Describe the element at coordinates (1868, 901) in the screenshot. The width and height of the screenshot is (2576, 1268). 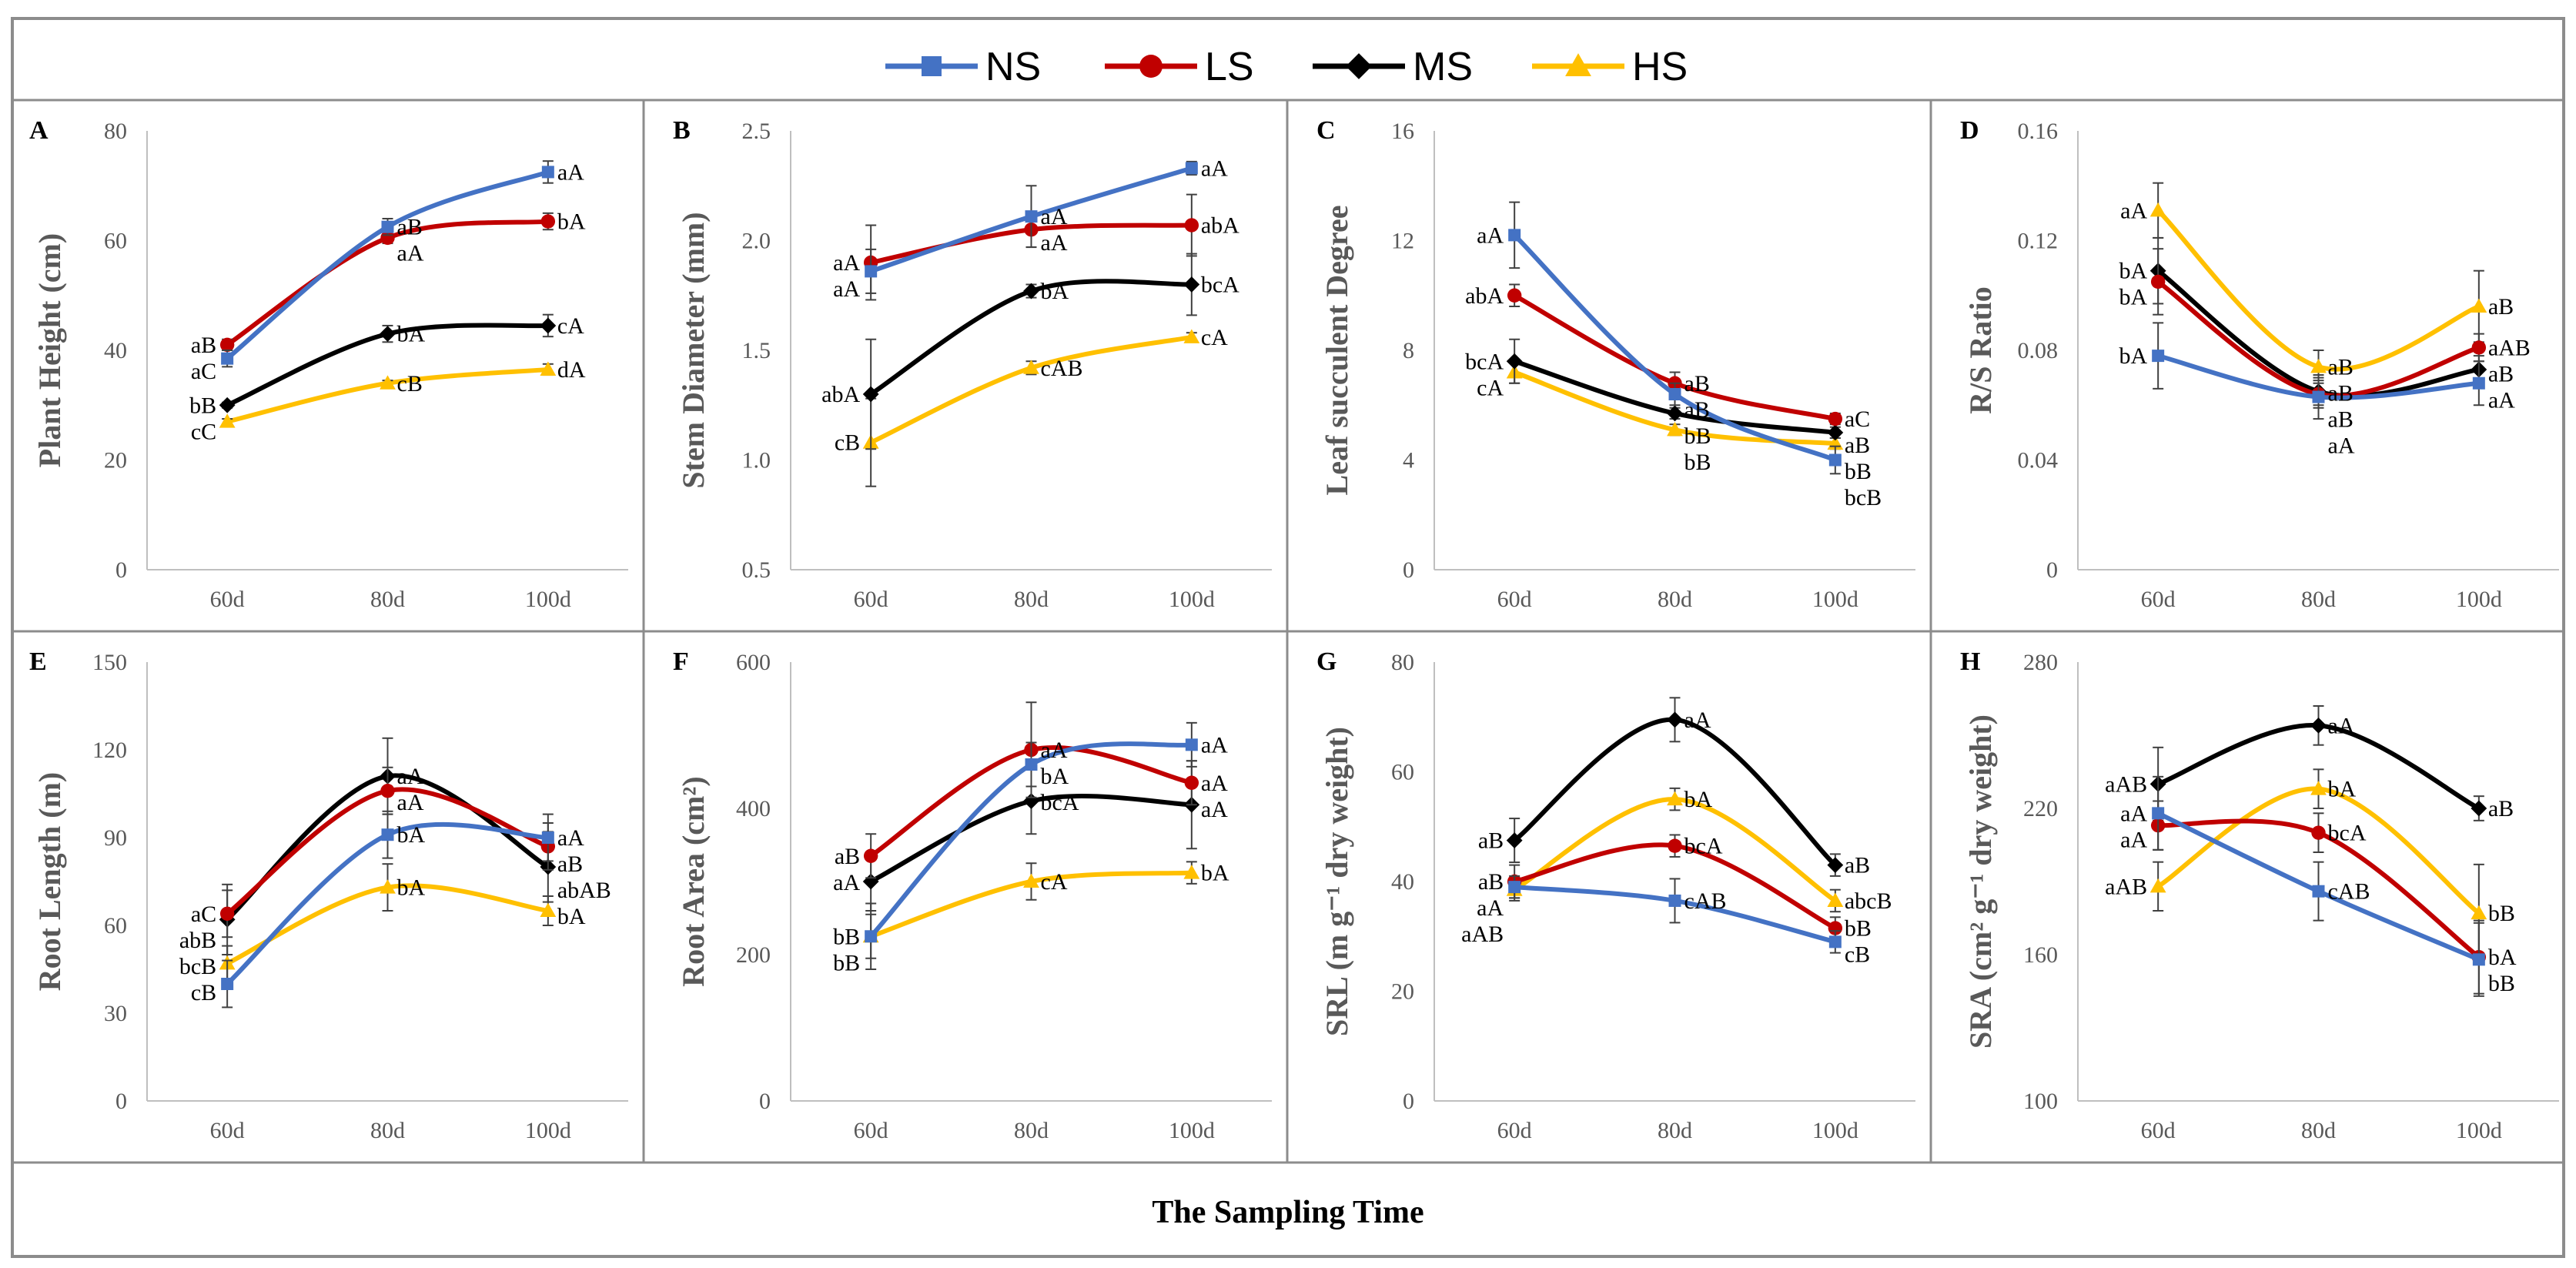
I see `significance-label: abcB` at that location.